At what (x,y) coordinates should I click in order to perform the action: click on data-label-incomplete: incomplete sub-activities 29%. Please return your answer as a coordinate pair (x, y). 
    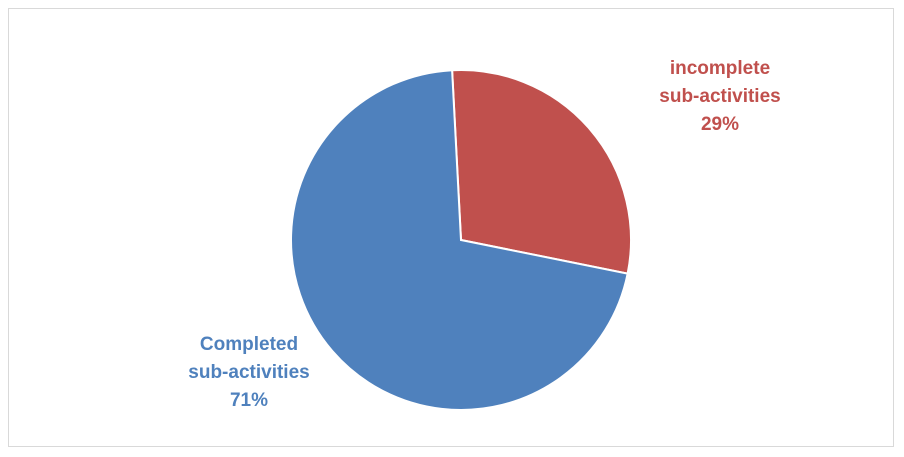
    Looking at the image, I should click on (719, 96).